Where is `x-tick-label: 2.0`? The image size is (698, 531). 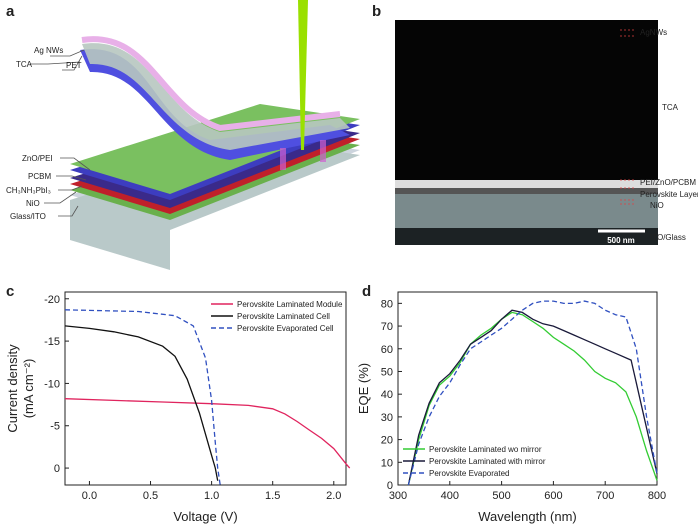 x-tick-label: 2.0 is located at coordinates (333, 496).